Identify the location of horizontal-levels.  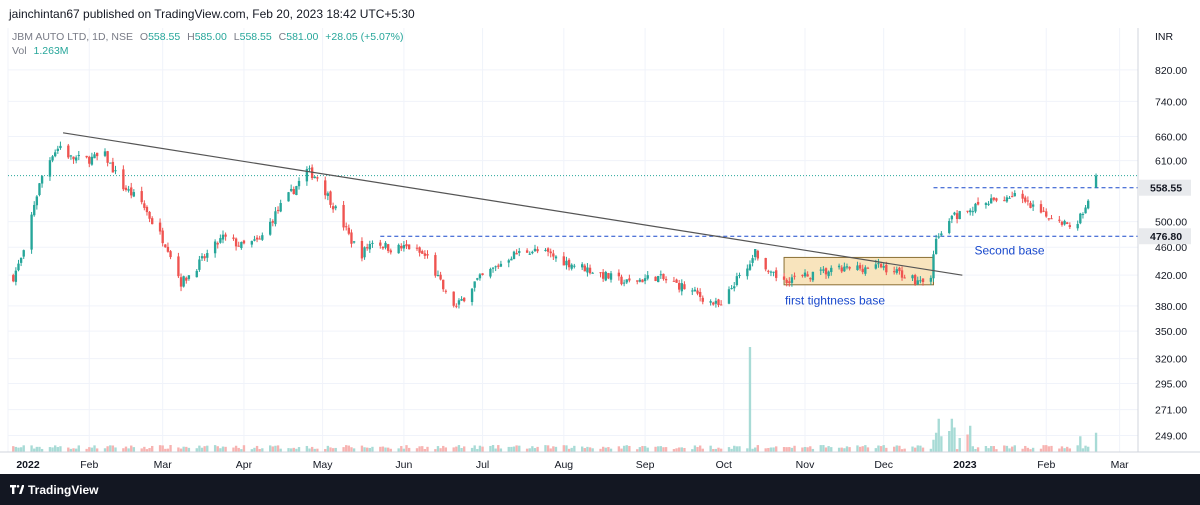
(573, 206).